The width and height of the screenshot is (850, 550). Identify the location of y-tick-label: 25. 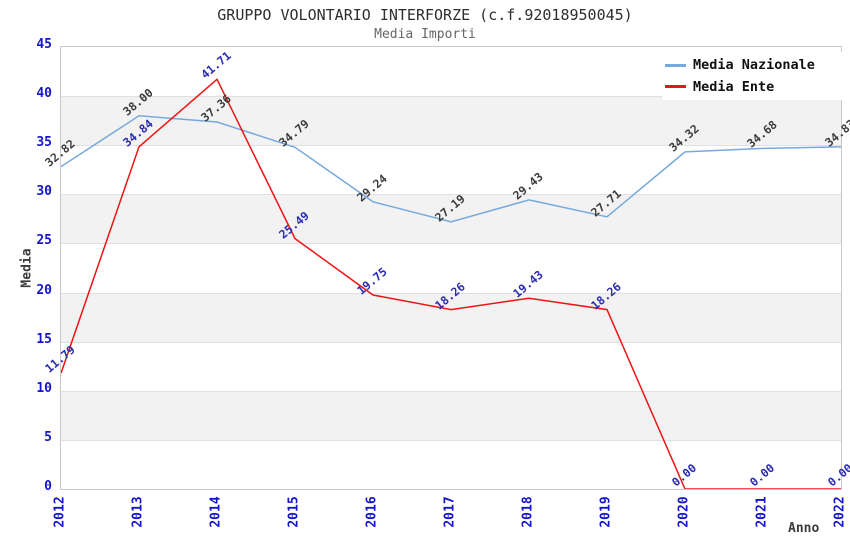
(44, 241).